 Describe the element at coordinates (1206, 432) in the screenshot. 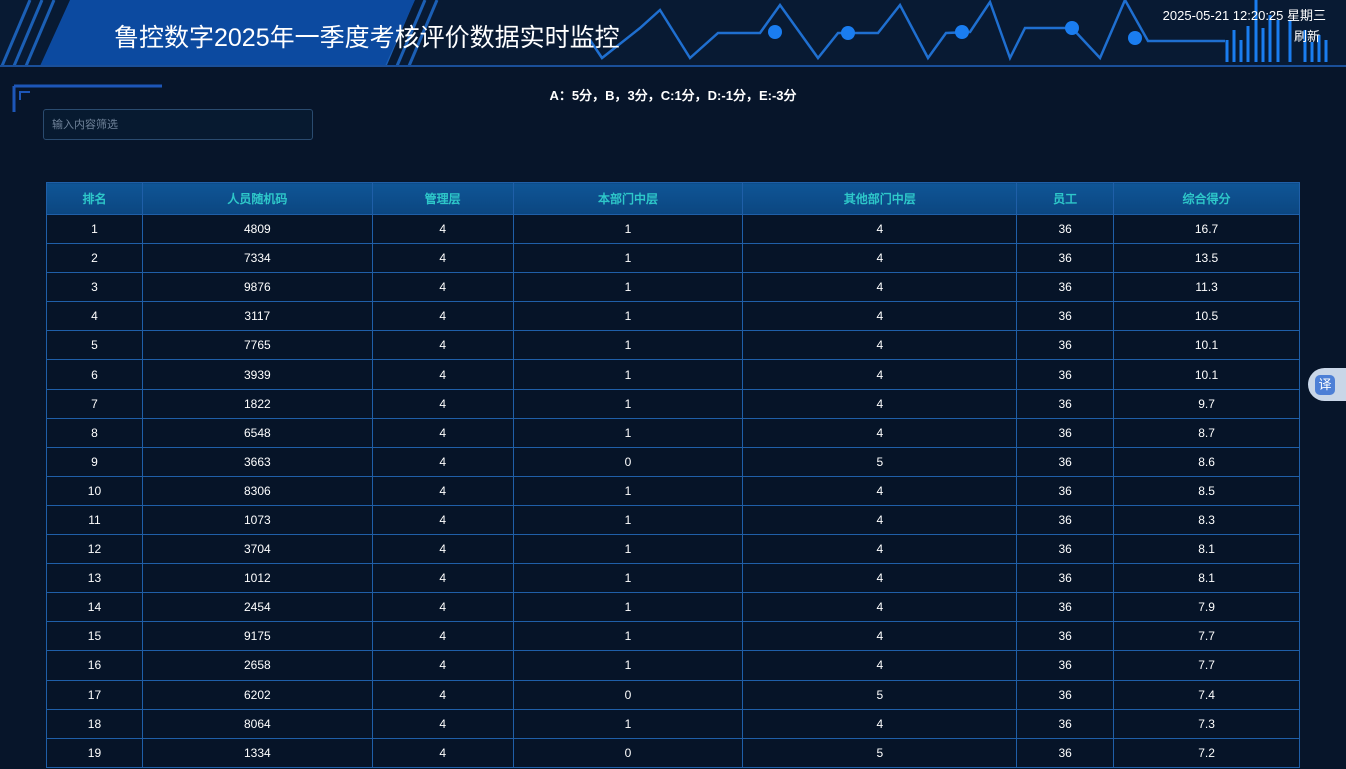

I see `table-cell: 8.7` at that location.